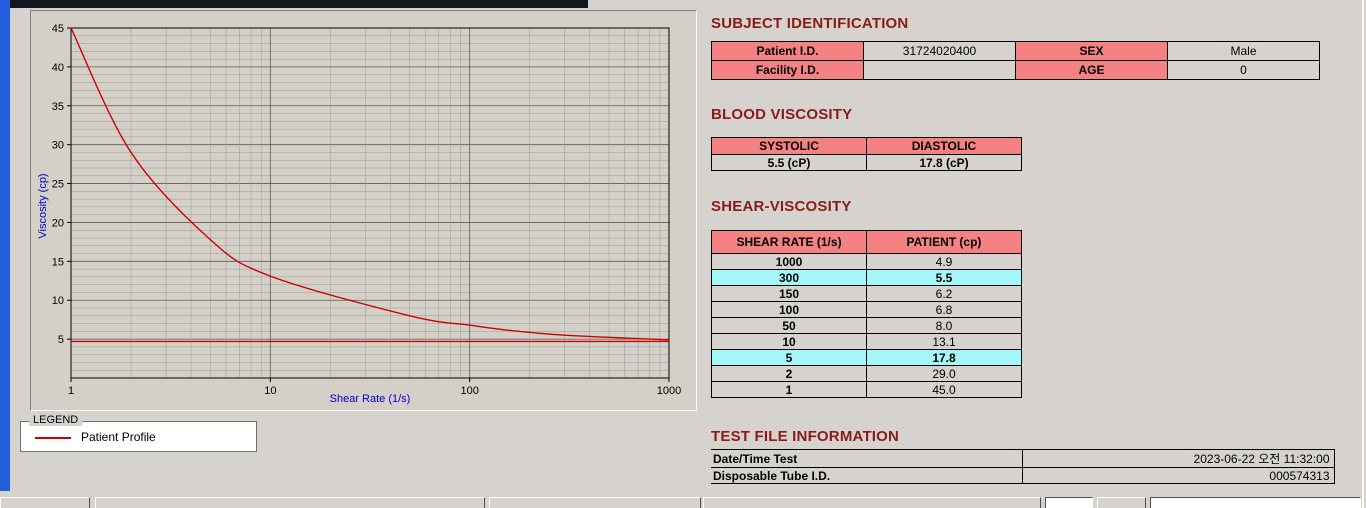 This screenshot has height=508, width=1366. I want to click on diastolic-value: 17.8 (cP), so click(944, 162).